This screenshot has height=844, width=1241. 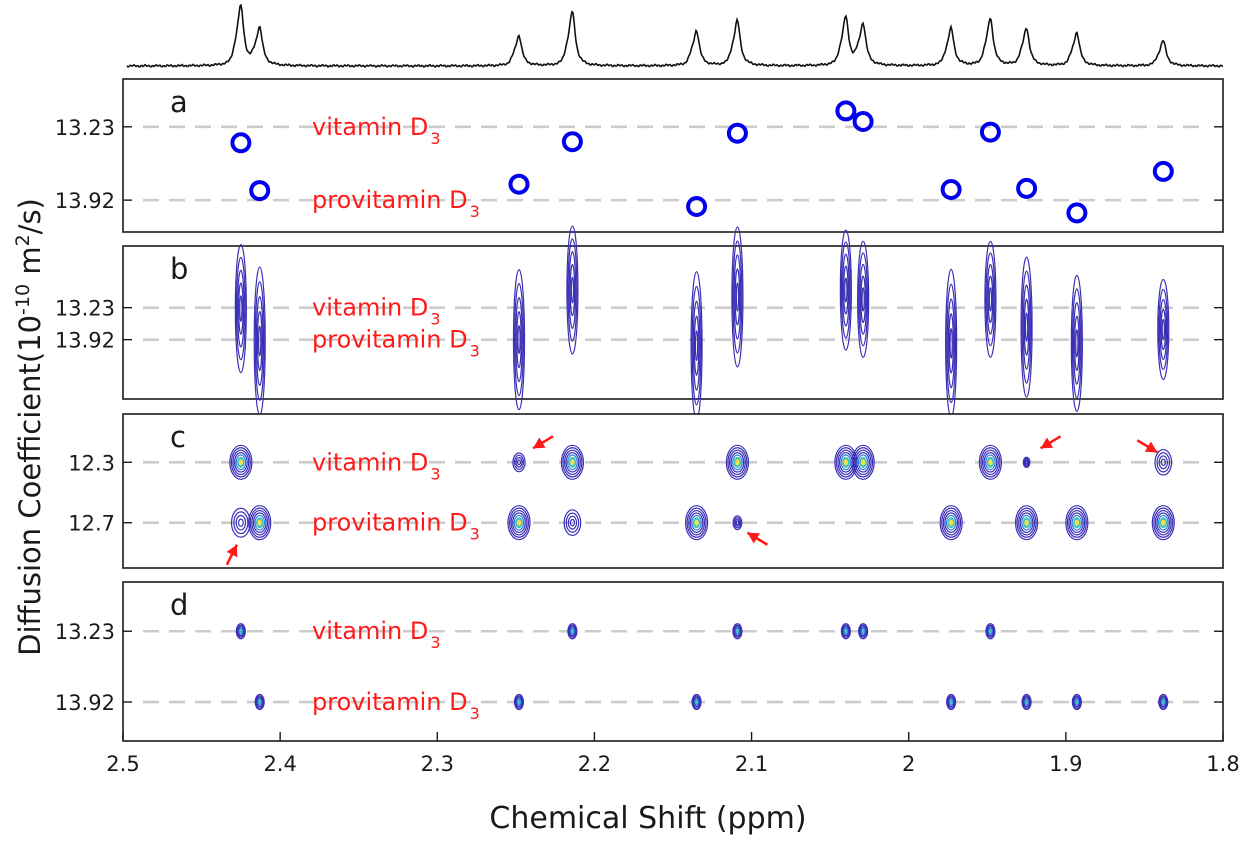 What do you see at coordinates (179, 269) in the screenshot?
I see `panel-letter: b` at bounding box center [179, 269].